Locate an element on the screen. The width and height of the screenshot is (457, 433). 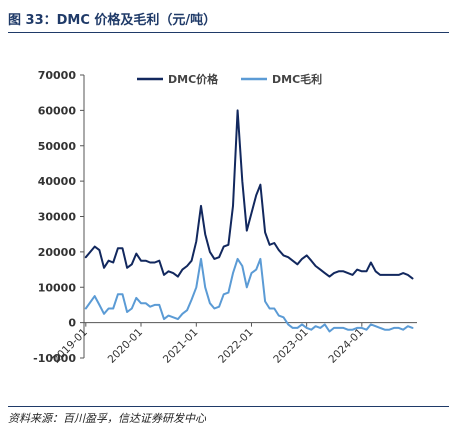
series-line-dmc-margin is located at coordinates (249, 295).